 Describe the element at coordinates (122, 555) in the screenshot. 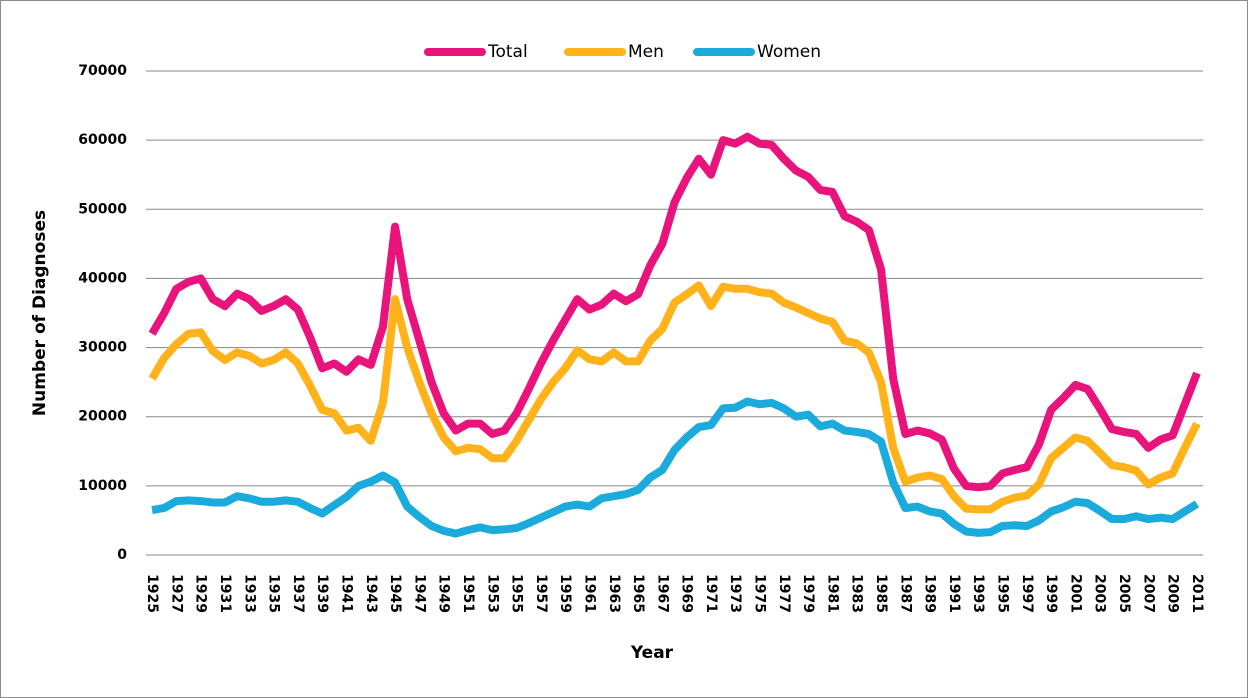

I see `y-tick-label: 0` at that location.